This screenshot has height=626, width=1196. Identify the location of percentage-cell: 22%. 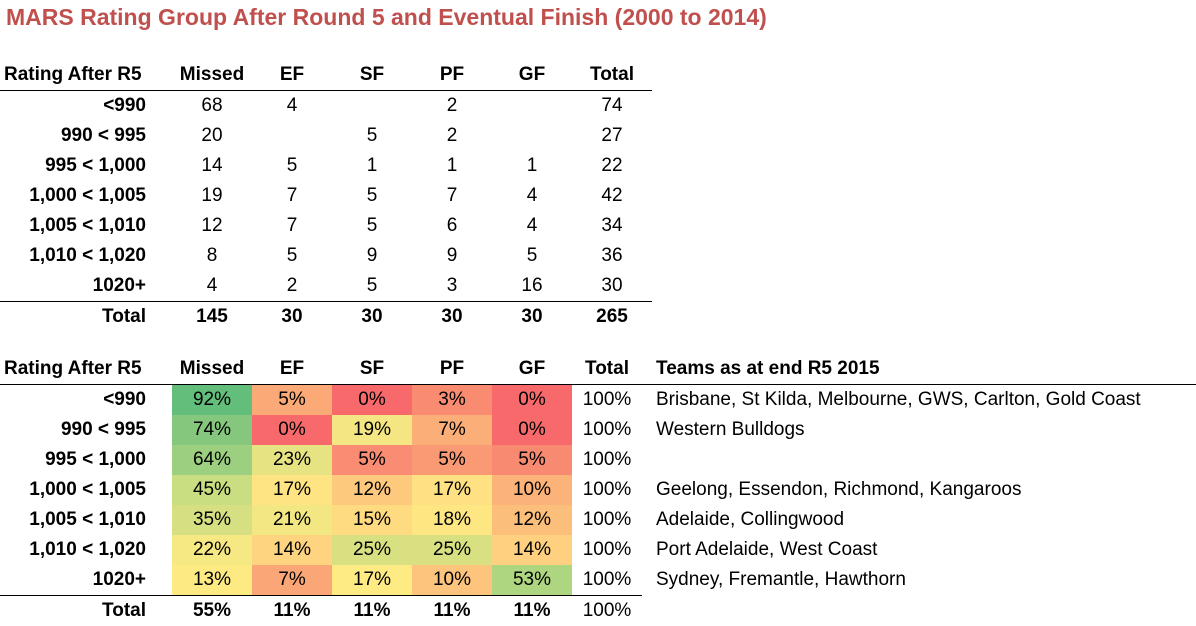
(212, 550).